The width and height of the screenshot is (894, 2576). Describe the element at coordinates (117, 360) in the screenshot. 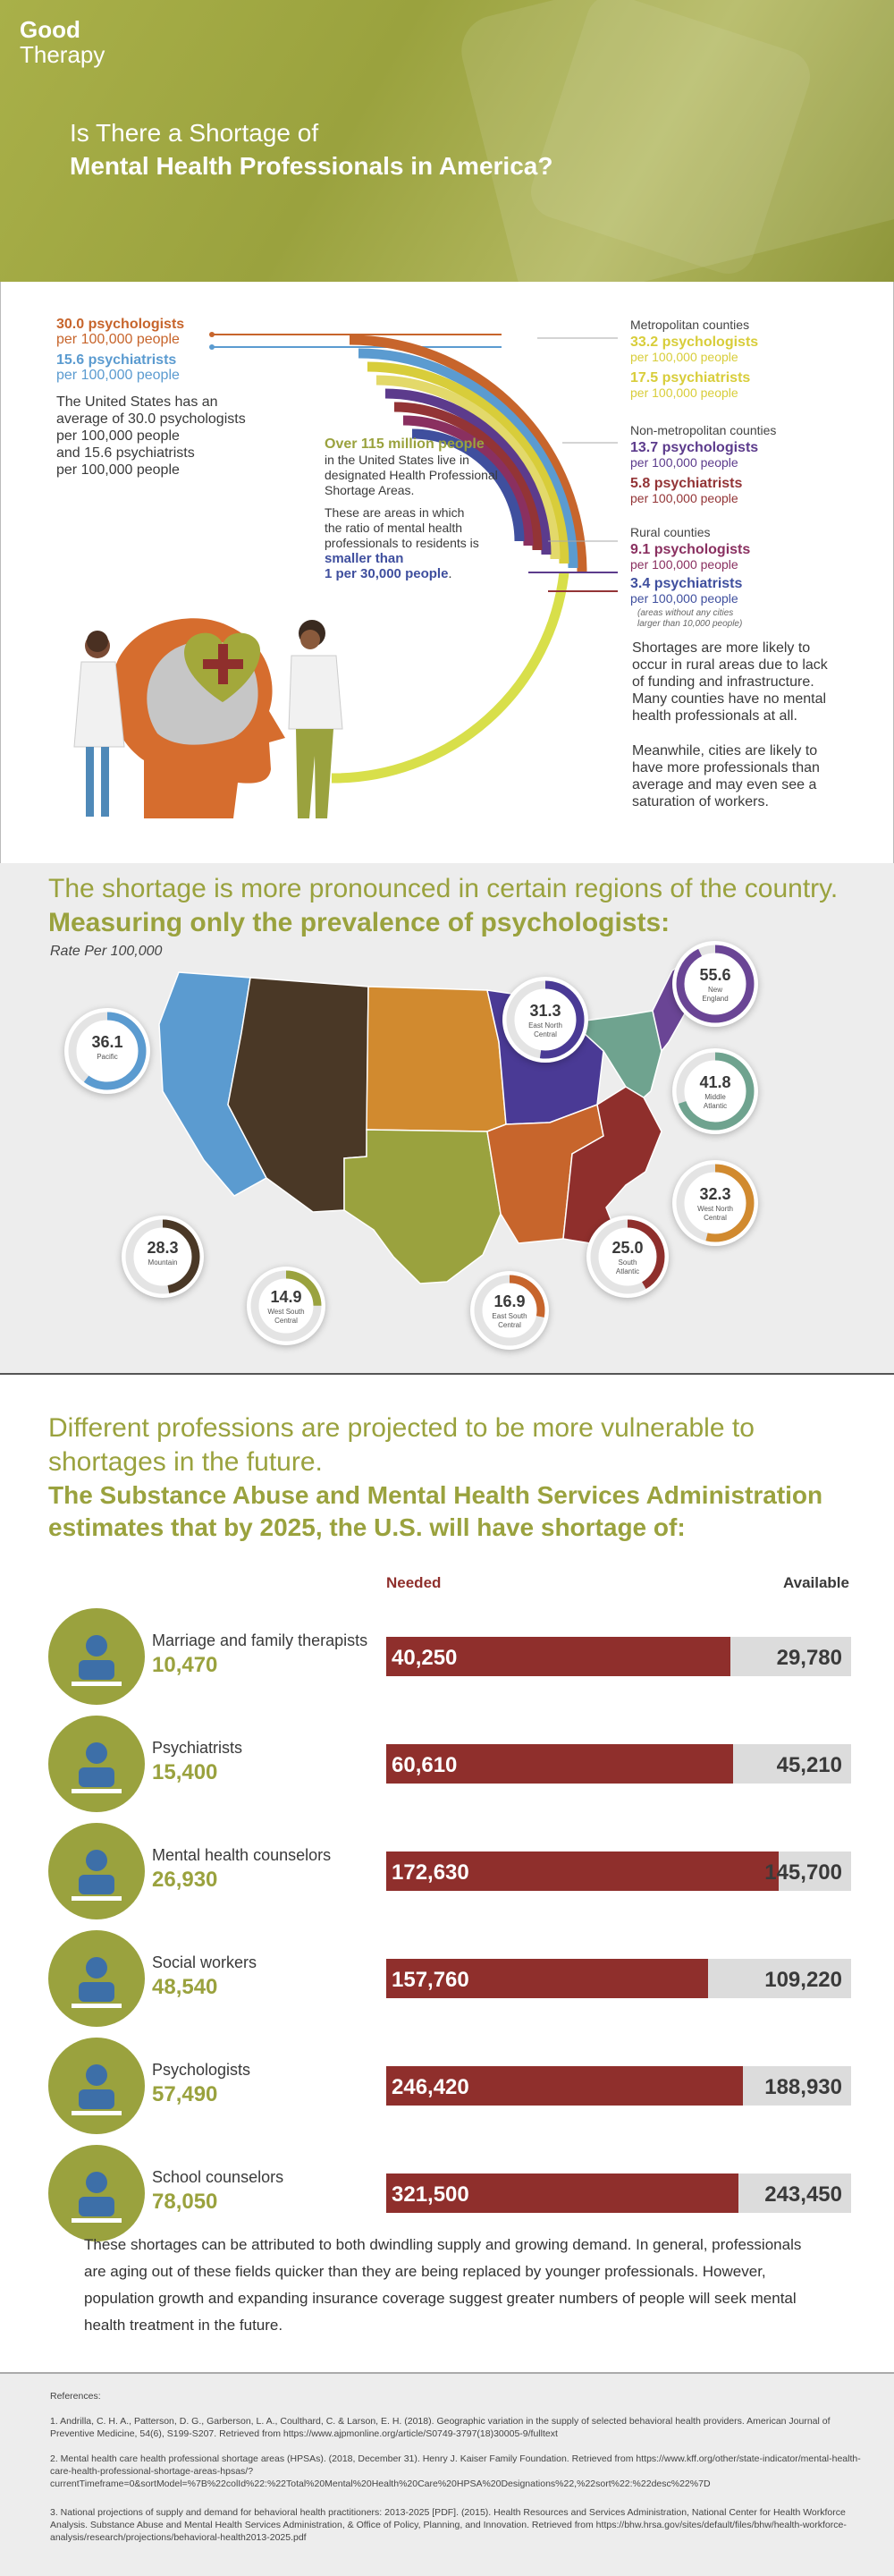

I see `national-psychiatrist-rate: 15.6 psychiatrists` at that location.